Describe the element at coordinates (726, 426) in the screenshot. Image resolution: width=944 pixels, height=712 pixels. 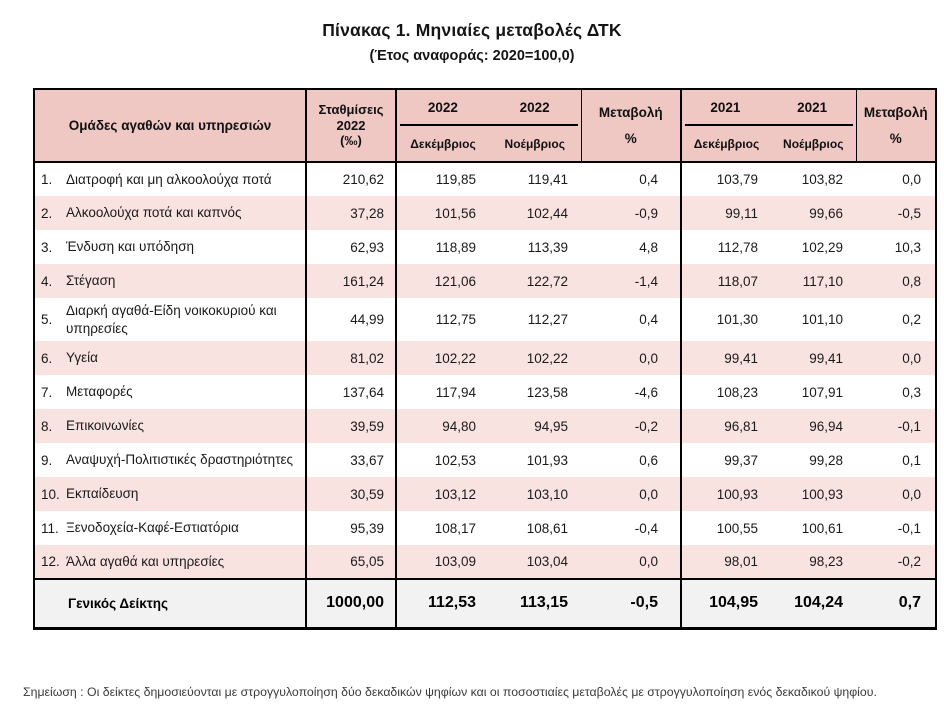
I see `index-dec-2021-cell: 96,81` at that location.